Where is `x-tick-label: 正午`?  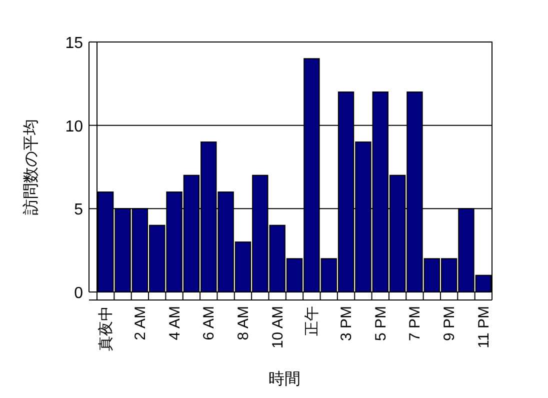
x-tick-label: 正午 is located at coordinates (312, 321).